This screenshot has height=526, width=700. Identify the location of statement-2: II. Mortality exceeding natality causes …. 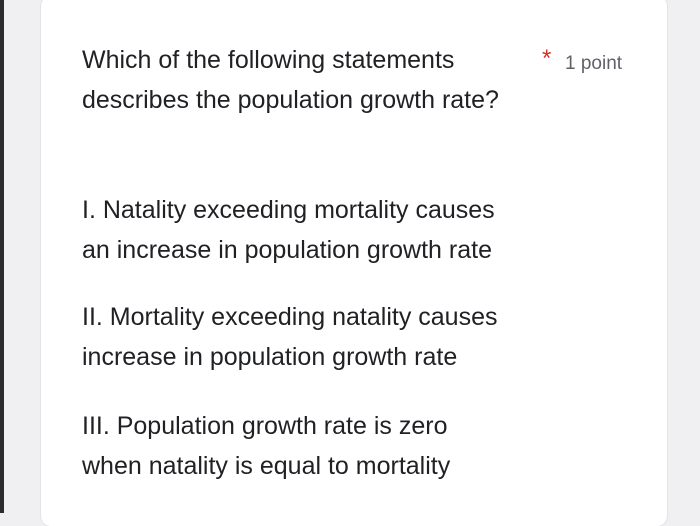
(332, 337).